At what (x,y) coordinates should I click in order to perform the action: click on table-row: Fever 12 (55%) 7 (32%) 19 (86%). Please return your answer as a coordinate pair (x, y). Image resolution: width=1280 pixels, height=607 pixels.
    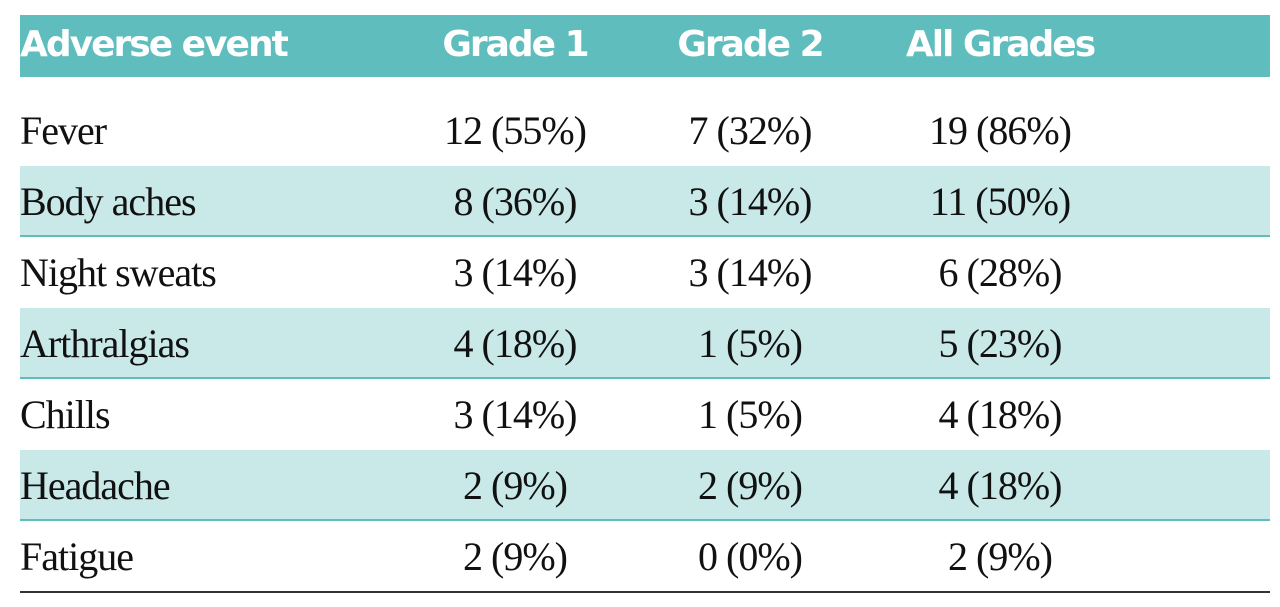
    Looking at the image, I should click on (645, 130).